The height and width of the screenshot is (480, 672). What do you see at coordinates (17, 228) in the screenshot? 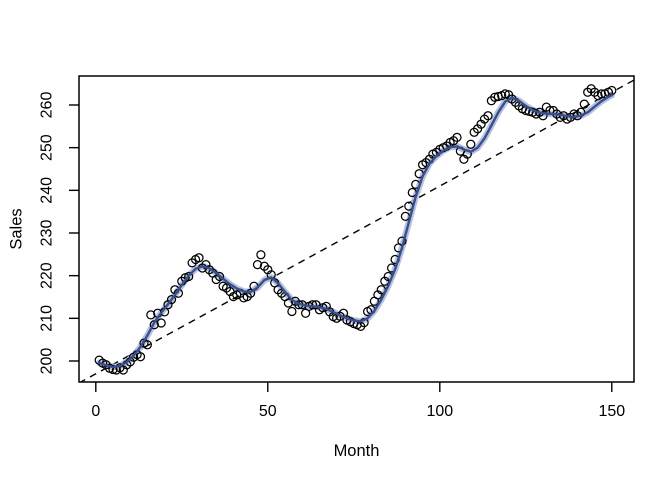
I see `y-axis-title: Sales` at bounding box center [17, 228].